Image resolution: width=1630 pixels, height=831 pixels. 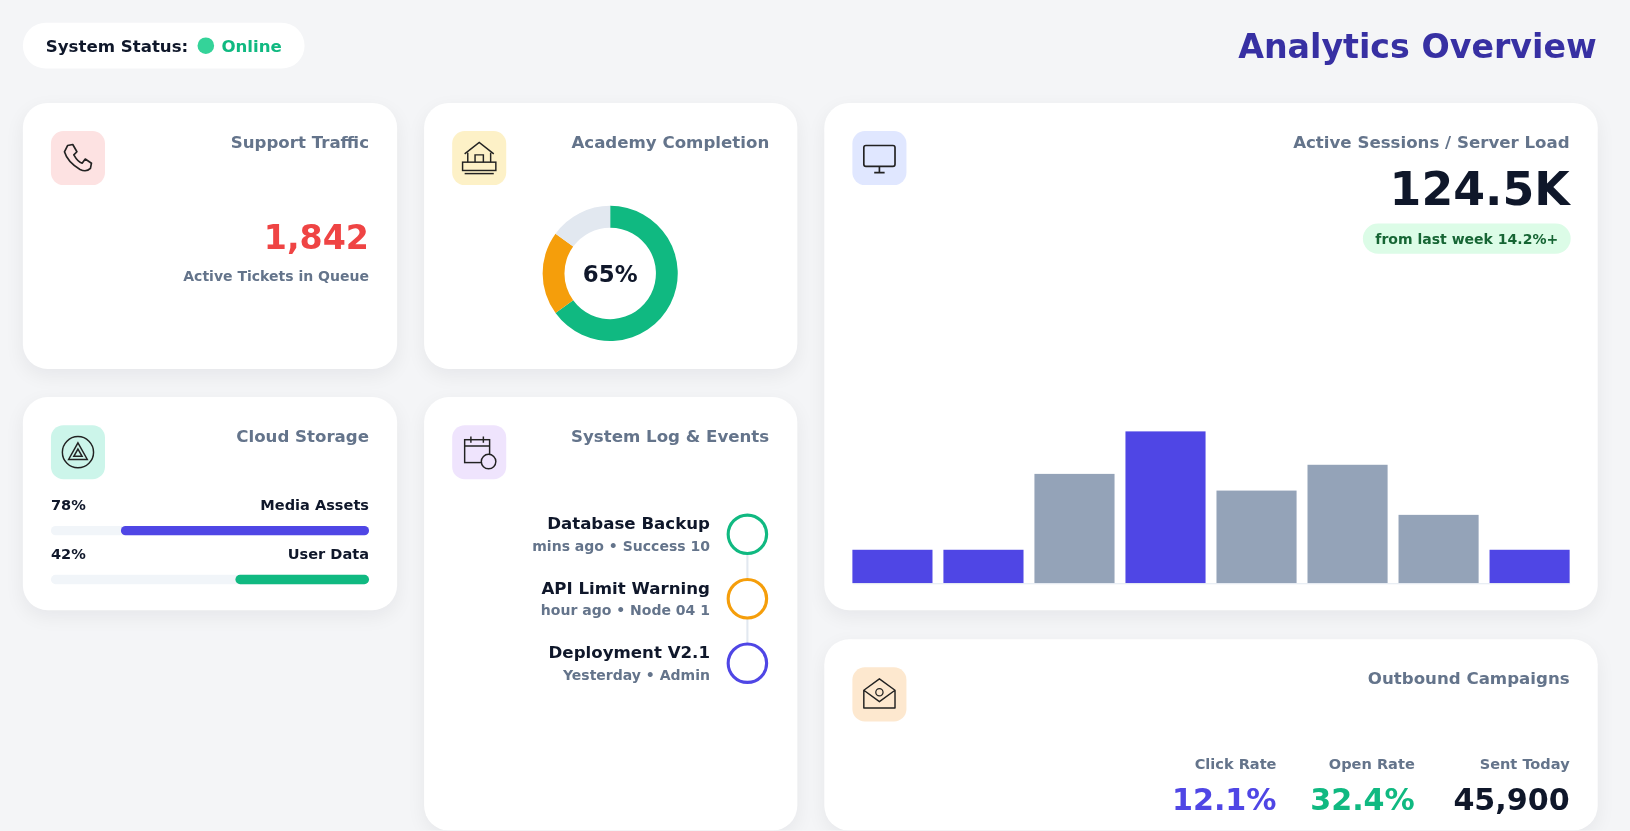 What do you see at coordinates (1235, 764) in the screenshot?
I see `text: Click Rate` at bounding box center [1235, 764].